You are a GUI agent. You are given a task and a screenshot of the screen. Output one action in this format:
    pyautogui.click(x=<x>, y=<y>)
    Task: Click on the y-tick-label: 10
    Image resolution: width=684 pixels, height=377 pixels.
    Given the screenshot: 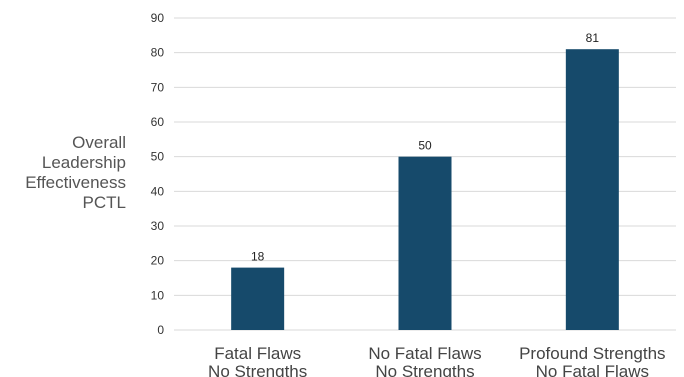 What is the action you would take?
    pyautogui.click(x=158, y=295)
    